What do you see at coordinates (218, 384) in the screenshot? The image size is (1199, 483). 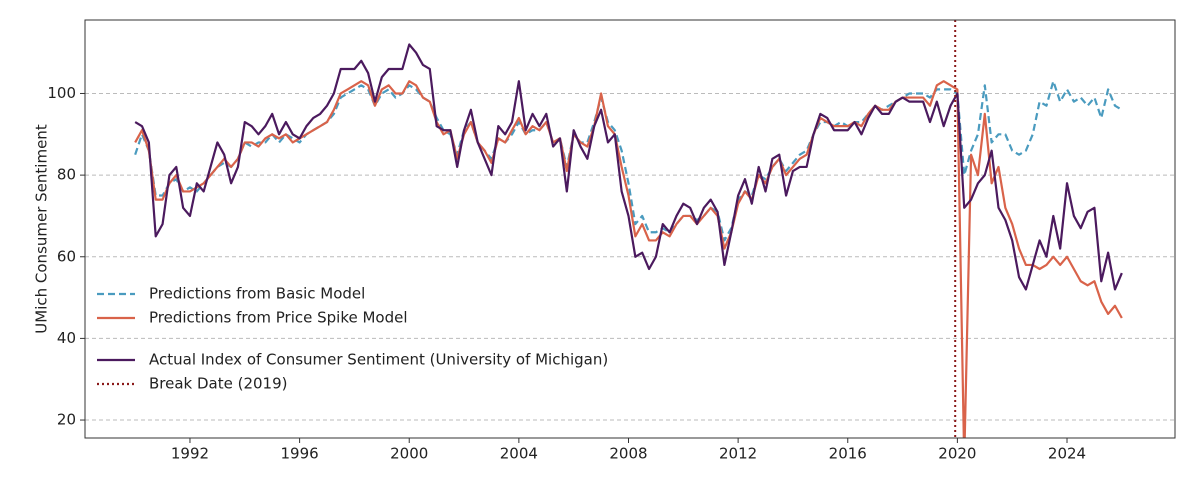 I see `legend-label: Break Date (2019)` at bounding box center [218, 384].